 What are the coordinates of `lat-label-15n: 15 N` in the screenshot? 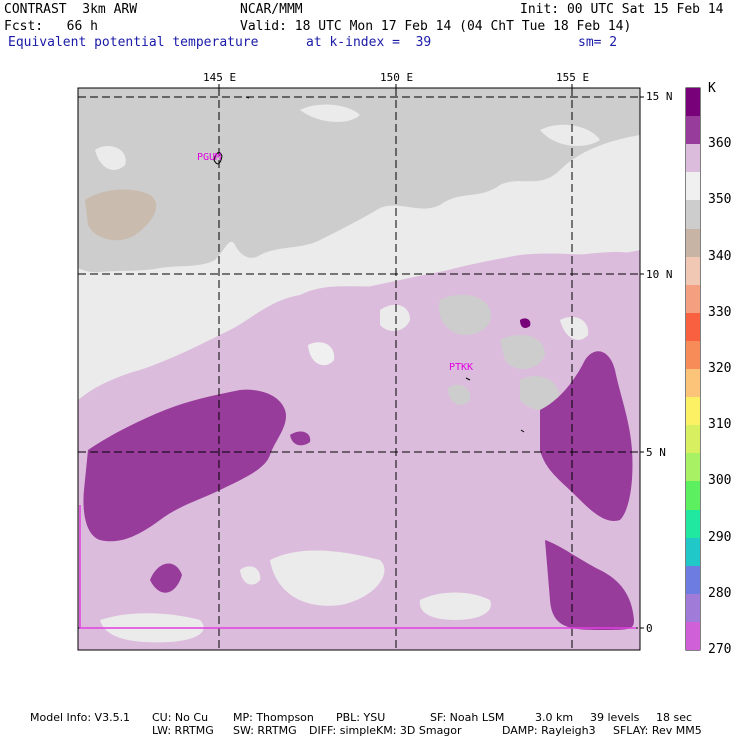 It's located at (659, 96).